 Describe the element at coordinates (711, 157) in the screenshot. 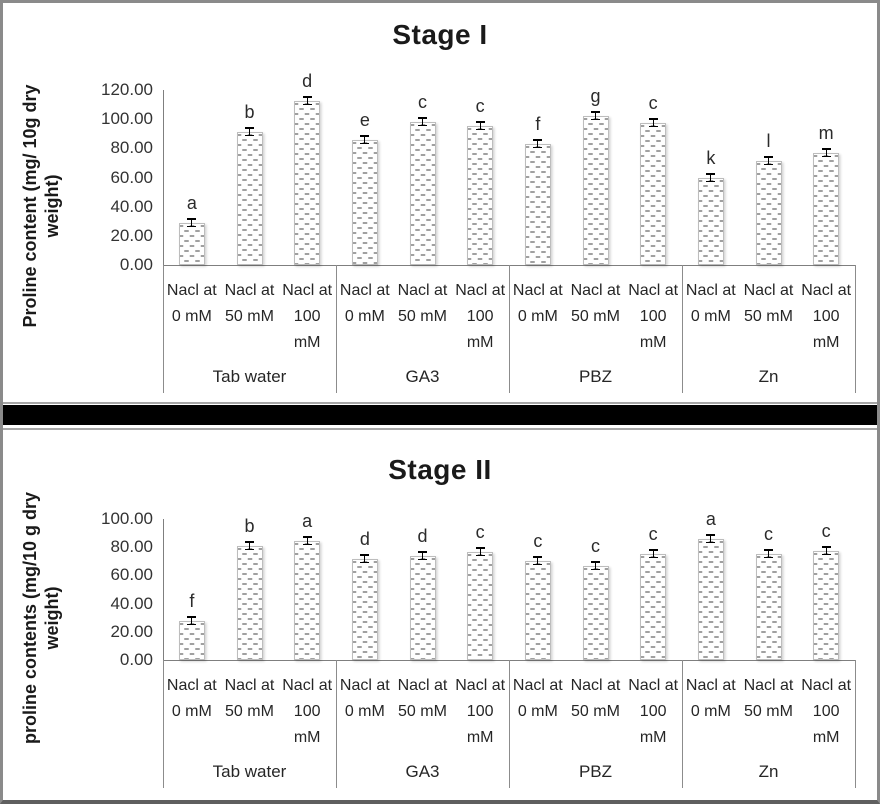

I see `significance-letter: k` at that location.